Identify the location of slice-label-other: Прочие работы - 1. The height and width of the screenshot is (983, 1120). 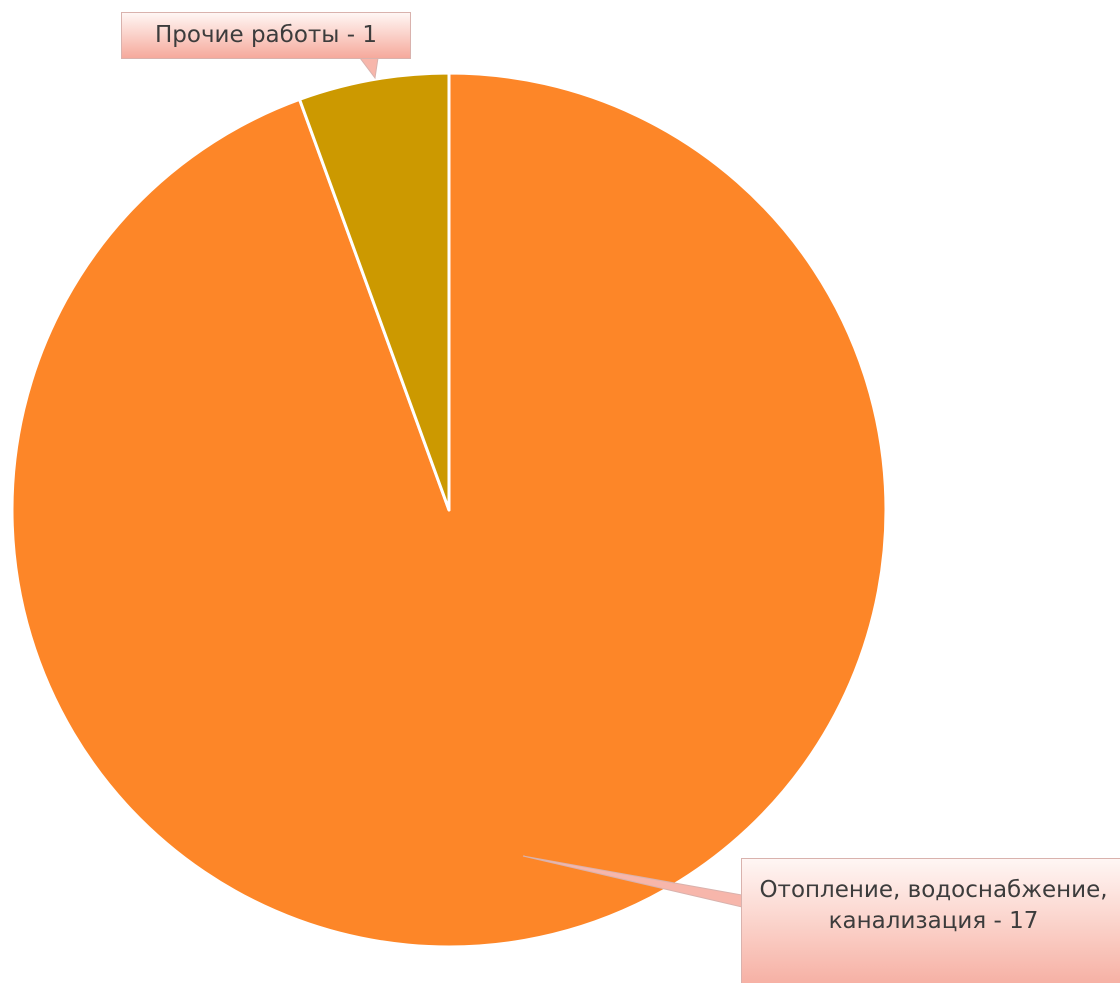
(266, 35).